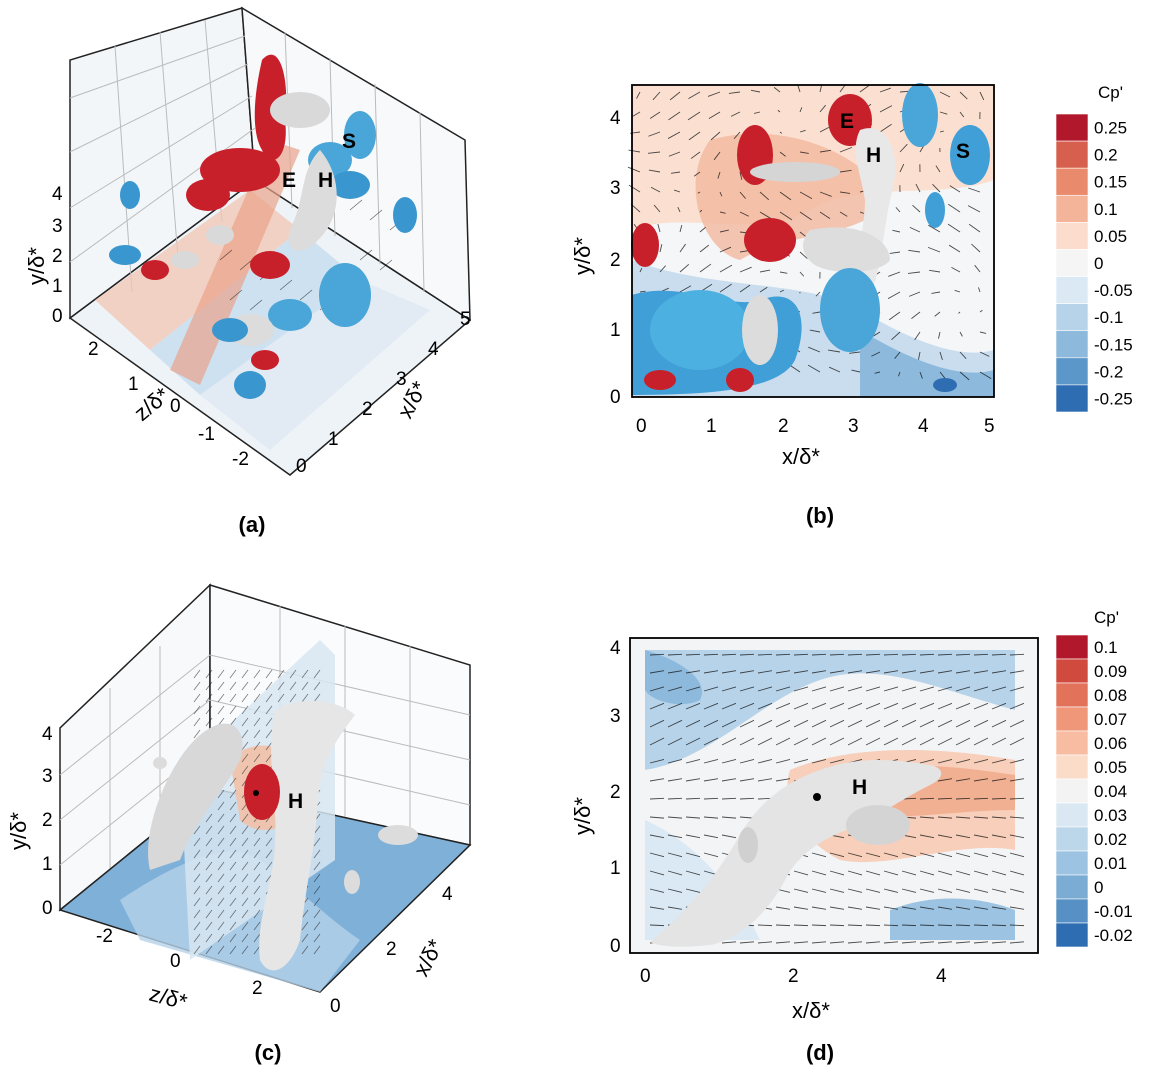 Image resolution: width=1156 pixels, height=1076 pixels. I want to click on colorbar-d-level-label: -0.01, so click(1113, 911).